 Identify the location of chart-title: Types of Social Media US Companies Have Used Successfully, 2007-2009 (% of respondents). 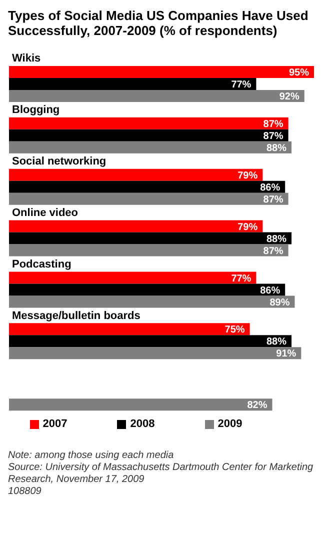
(159, 23).